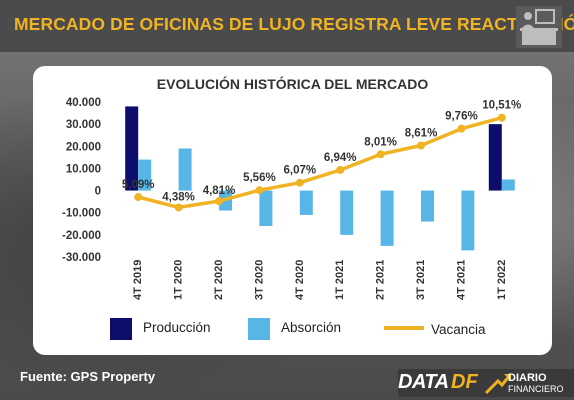 The height and width of the screenshot is (400, 574). What do you see at coordinates (421, 134) in the screenshot?
I see `data-label-vacancia: 8,61%` at bounding box center [421, 134].